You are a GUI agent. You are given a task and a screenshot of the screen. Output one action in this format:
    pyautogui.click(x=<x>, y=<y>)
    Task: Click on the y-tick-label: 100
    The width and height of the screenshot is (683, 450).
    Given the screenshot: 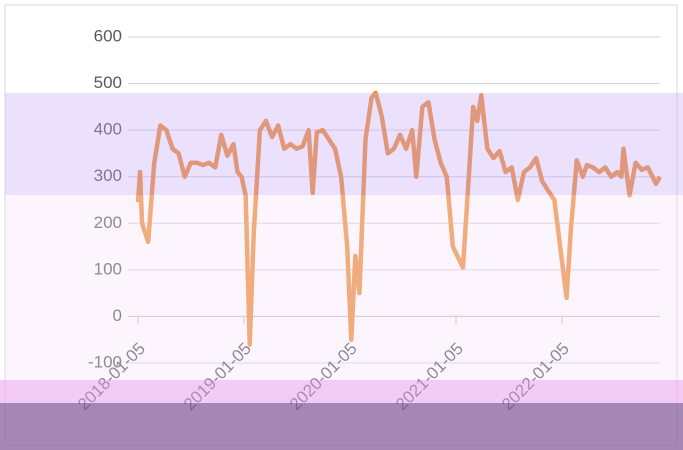 What is the action you would take?
    pyautogui.click(x=108, y=268)
    